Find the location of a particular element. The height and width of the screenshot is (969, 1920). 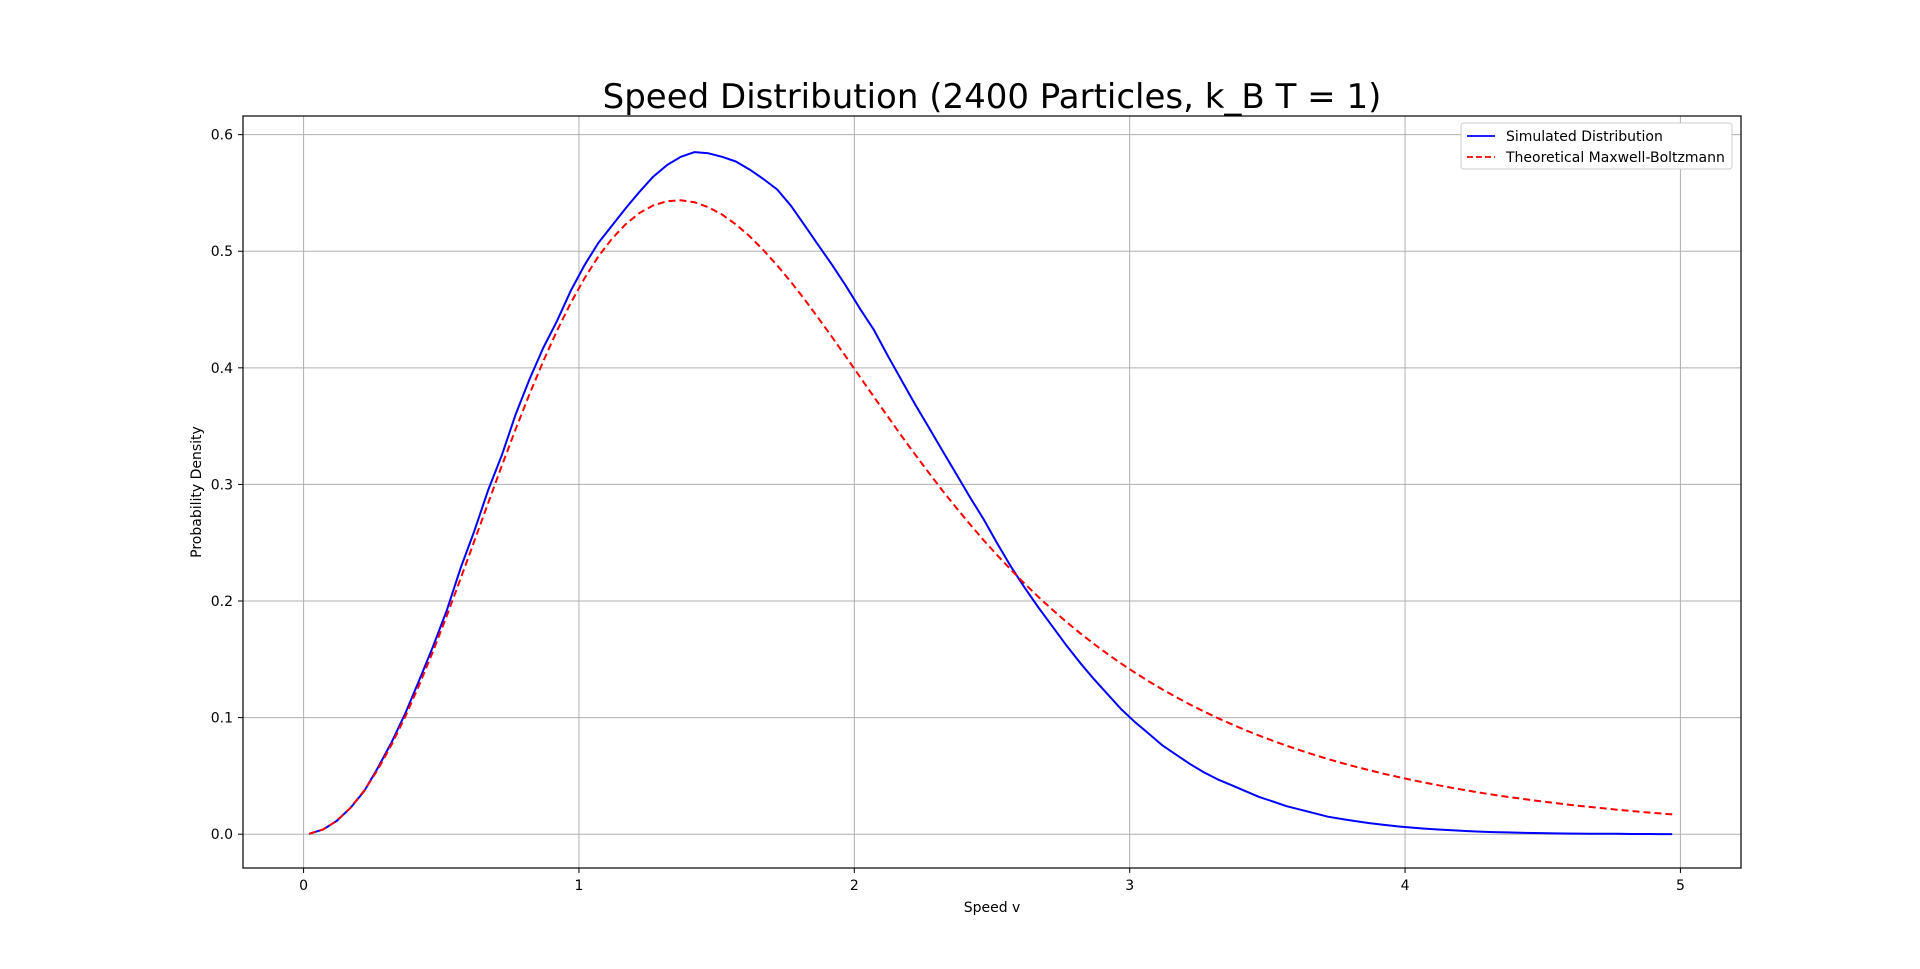

x-tick-label: 1 is located at coordinates (578, 886).